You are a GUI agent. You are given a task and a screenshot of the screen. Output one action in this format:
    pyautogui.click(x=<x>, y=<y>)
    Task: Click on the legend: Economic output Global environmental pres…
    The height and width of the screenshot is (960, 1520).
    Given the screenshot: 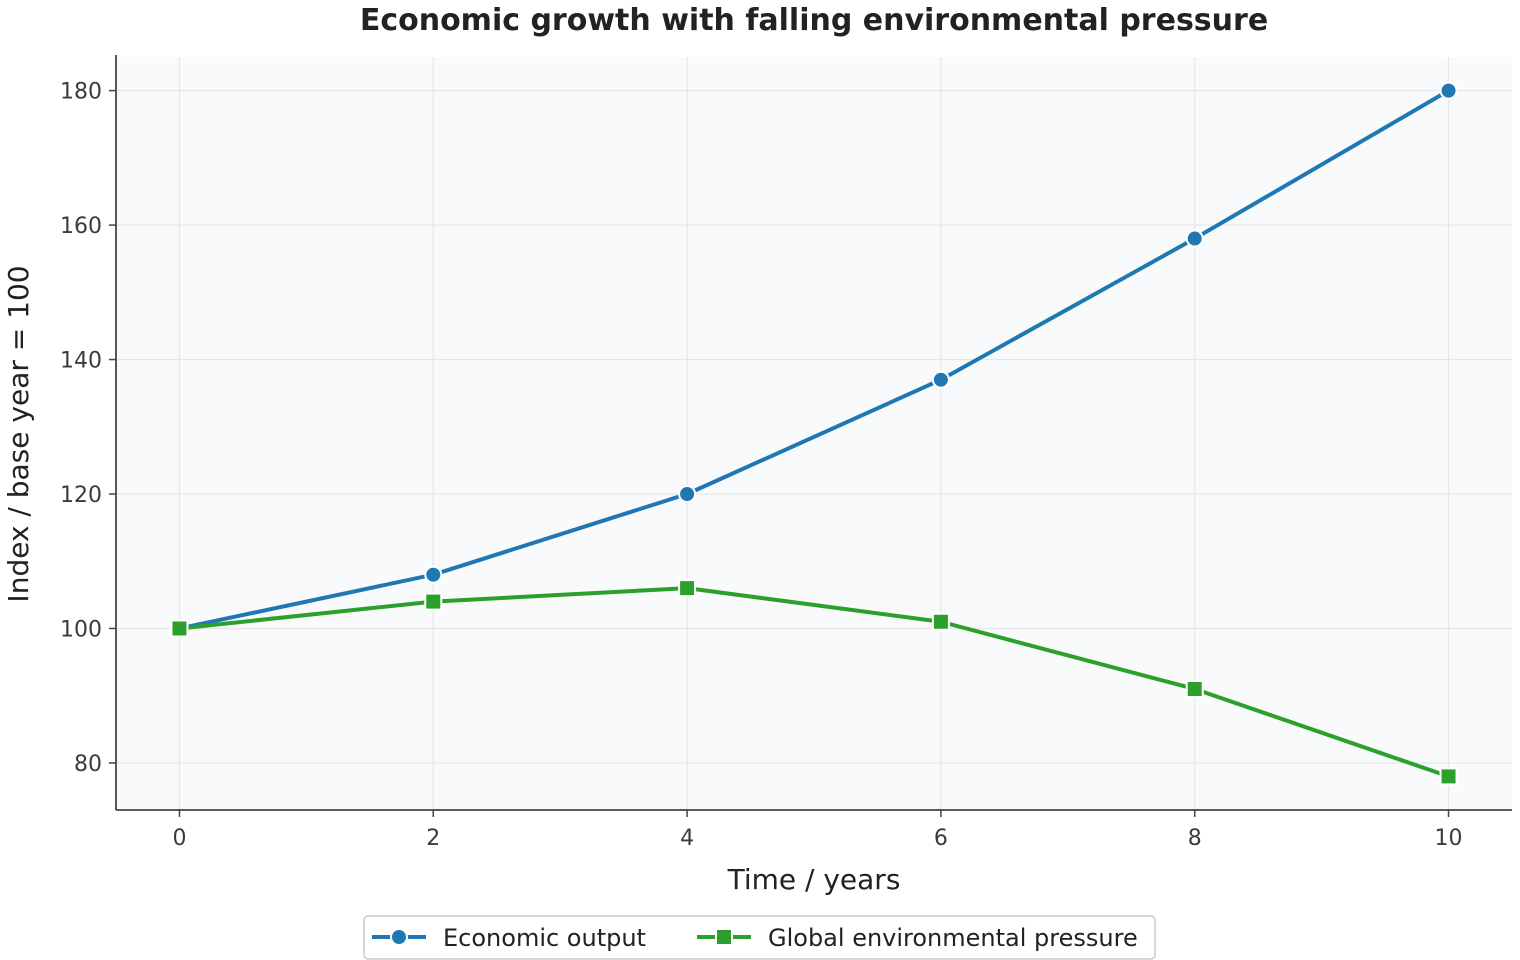 What is the action you would take?
    pyautogui.click(x=759, y=937)
    